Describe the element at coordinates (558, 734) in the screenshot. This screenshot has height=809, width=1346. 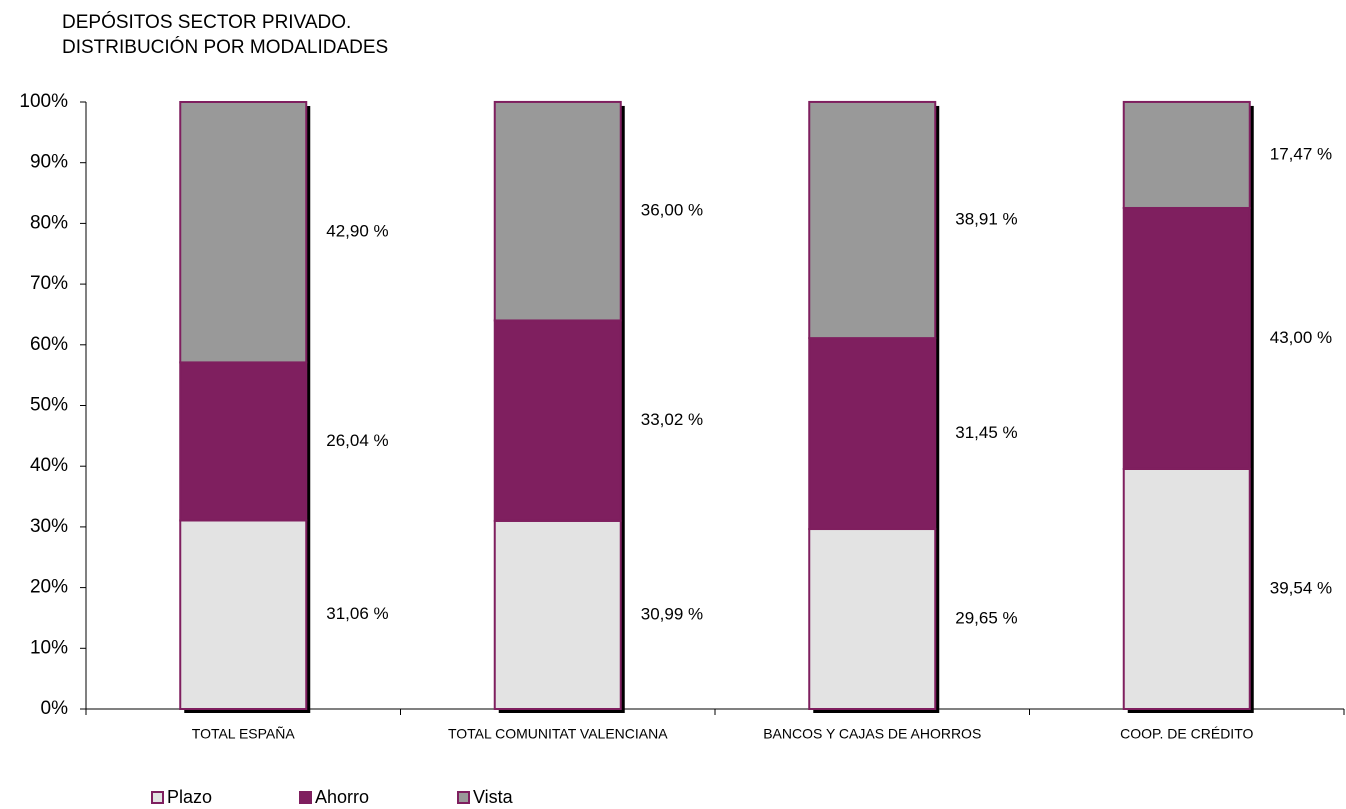
I see `x-tick-label: TOTAL COMUNITAT VALENCIANA` at that location.